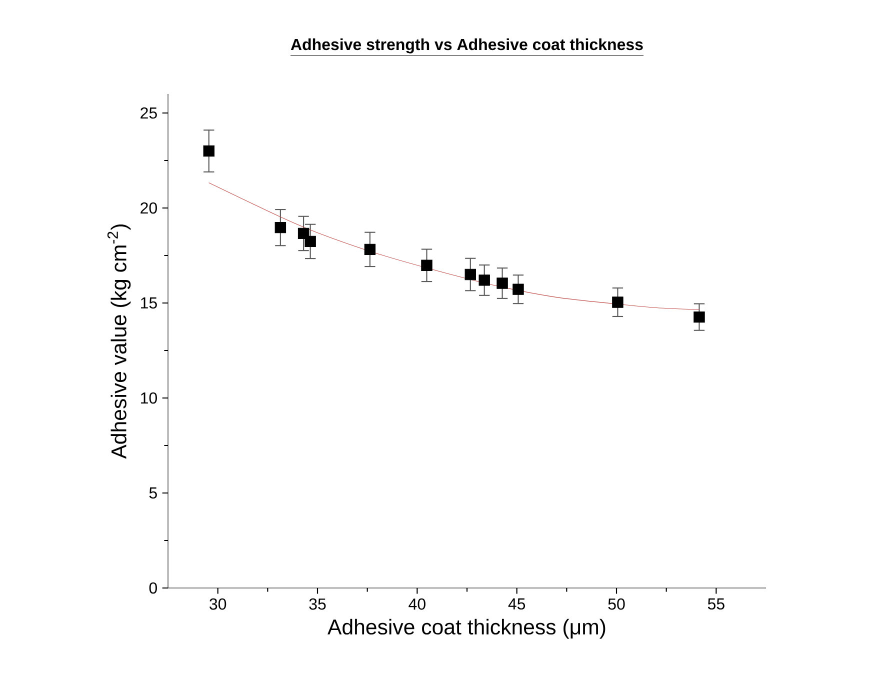 This screenshot has height=697, width=877. I want to click on y-tick-label: 25, so click(148, 113).